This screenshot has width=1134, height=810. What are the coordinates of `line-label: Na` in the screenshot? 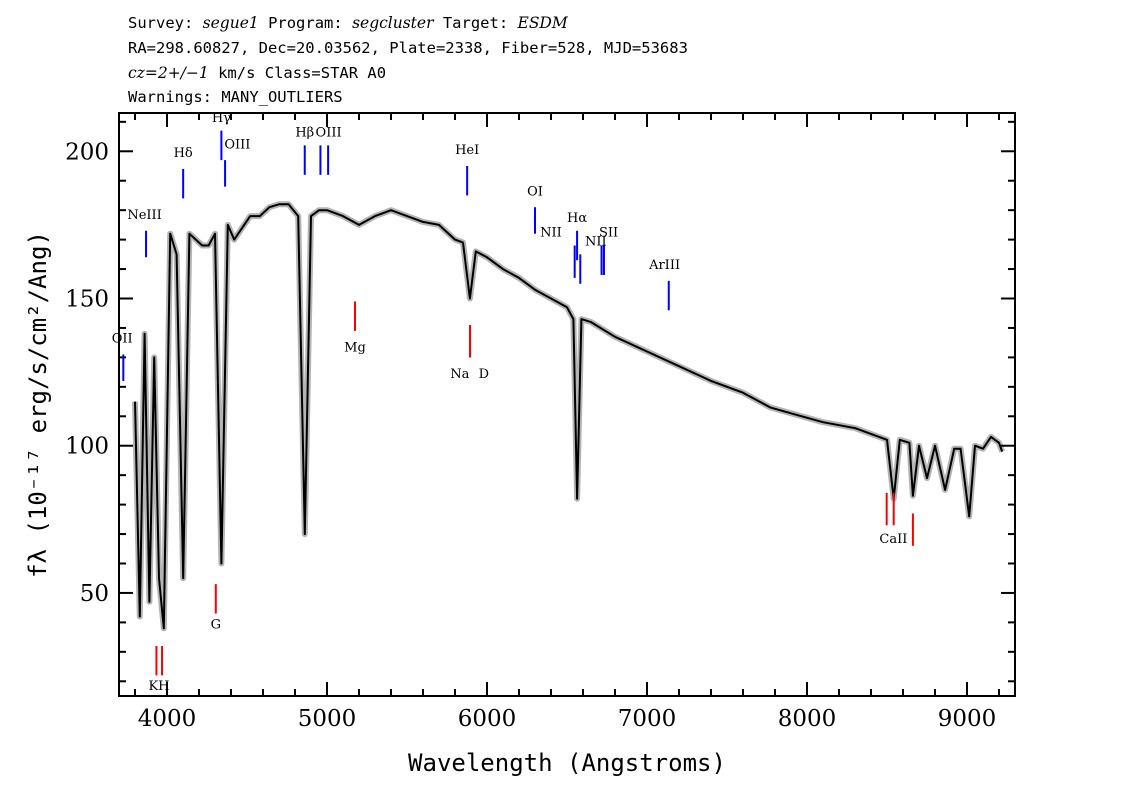 It's located at (459, 374).